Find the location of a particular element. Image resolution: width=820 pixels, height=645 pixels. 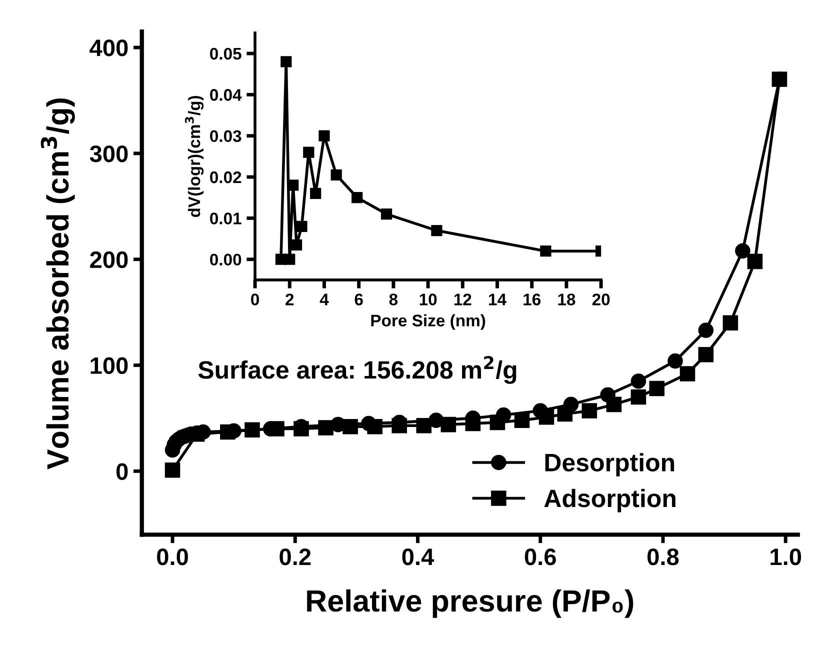

y-tick-label: 200 is located at coordinates (109, 259).